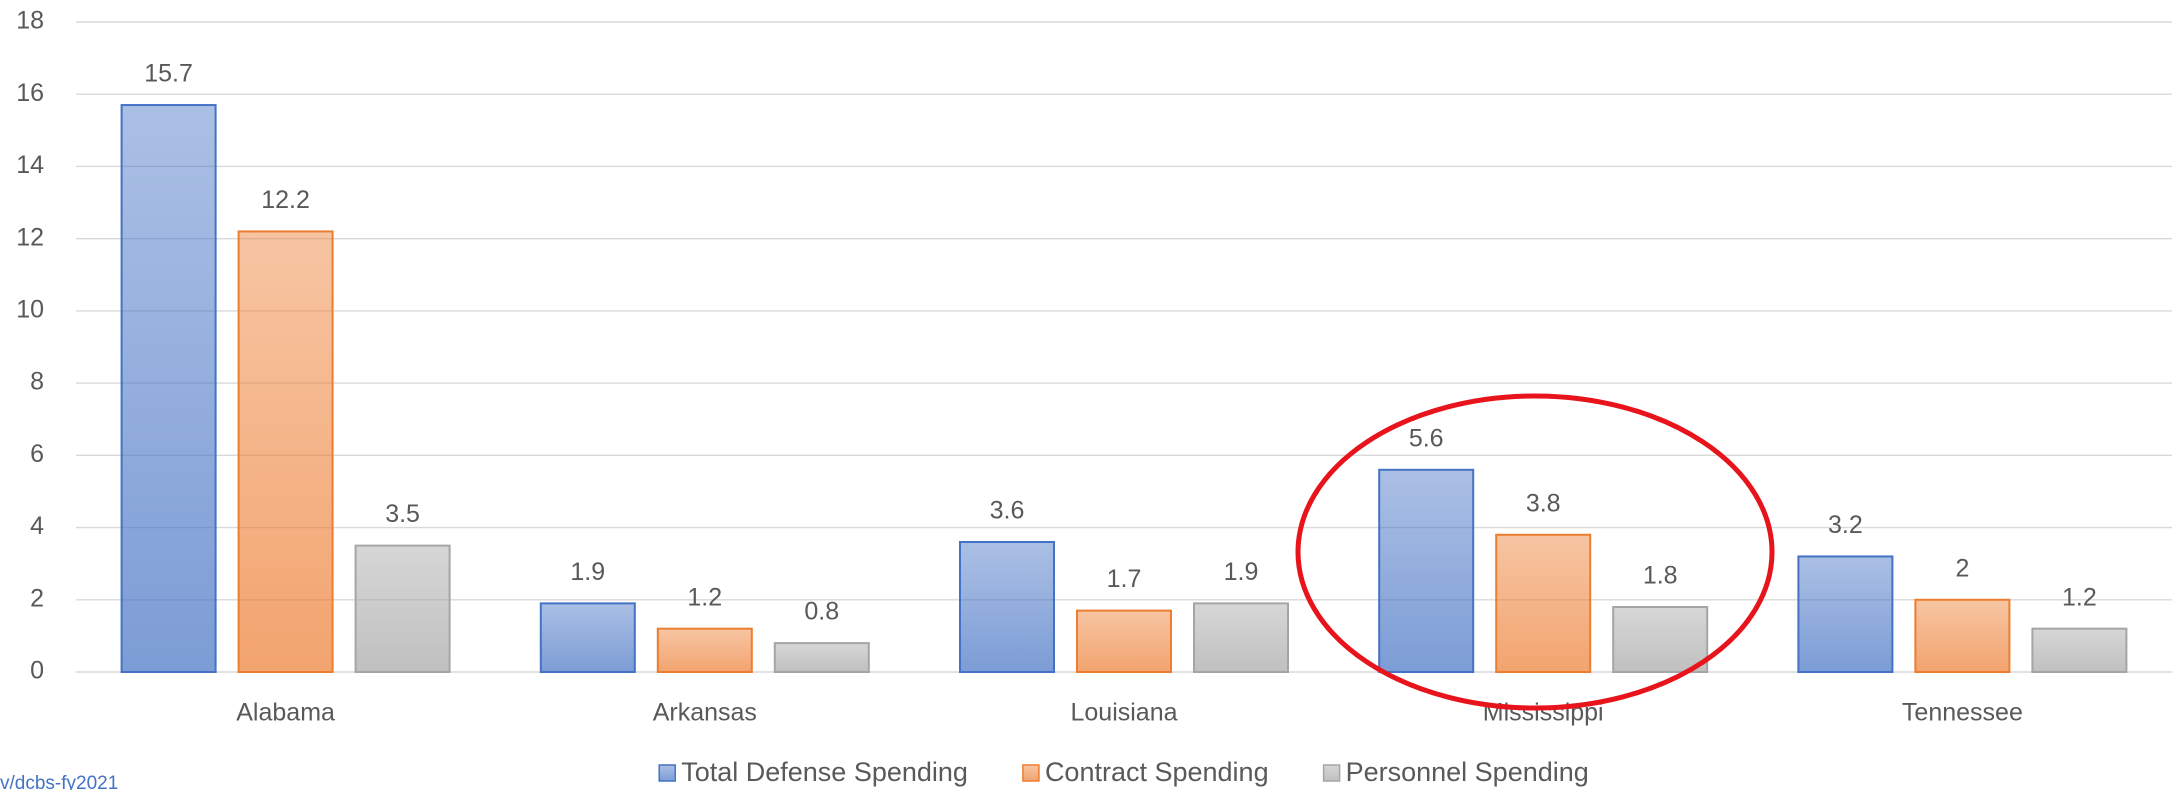  I want to click on y-tick-label: 0, so click(37, 671).